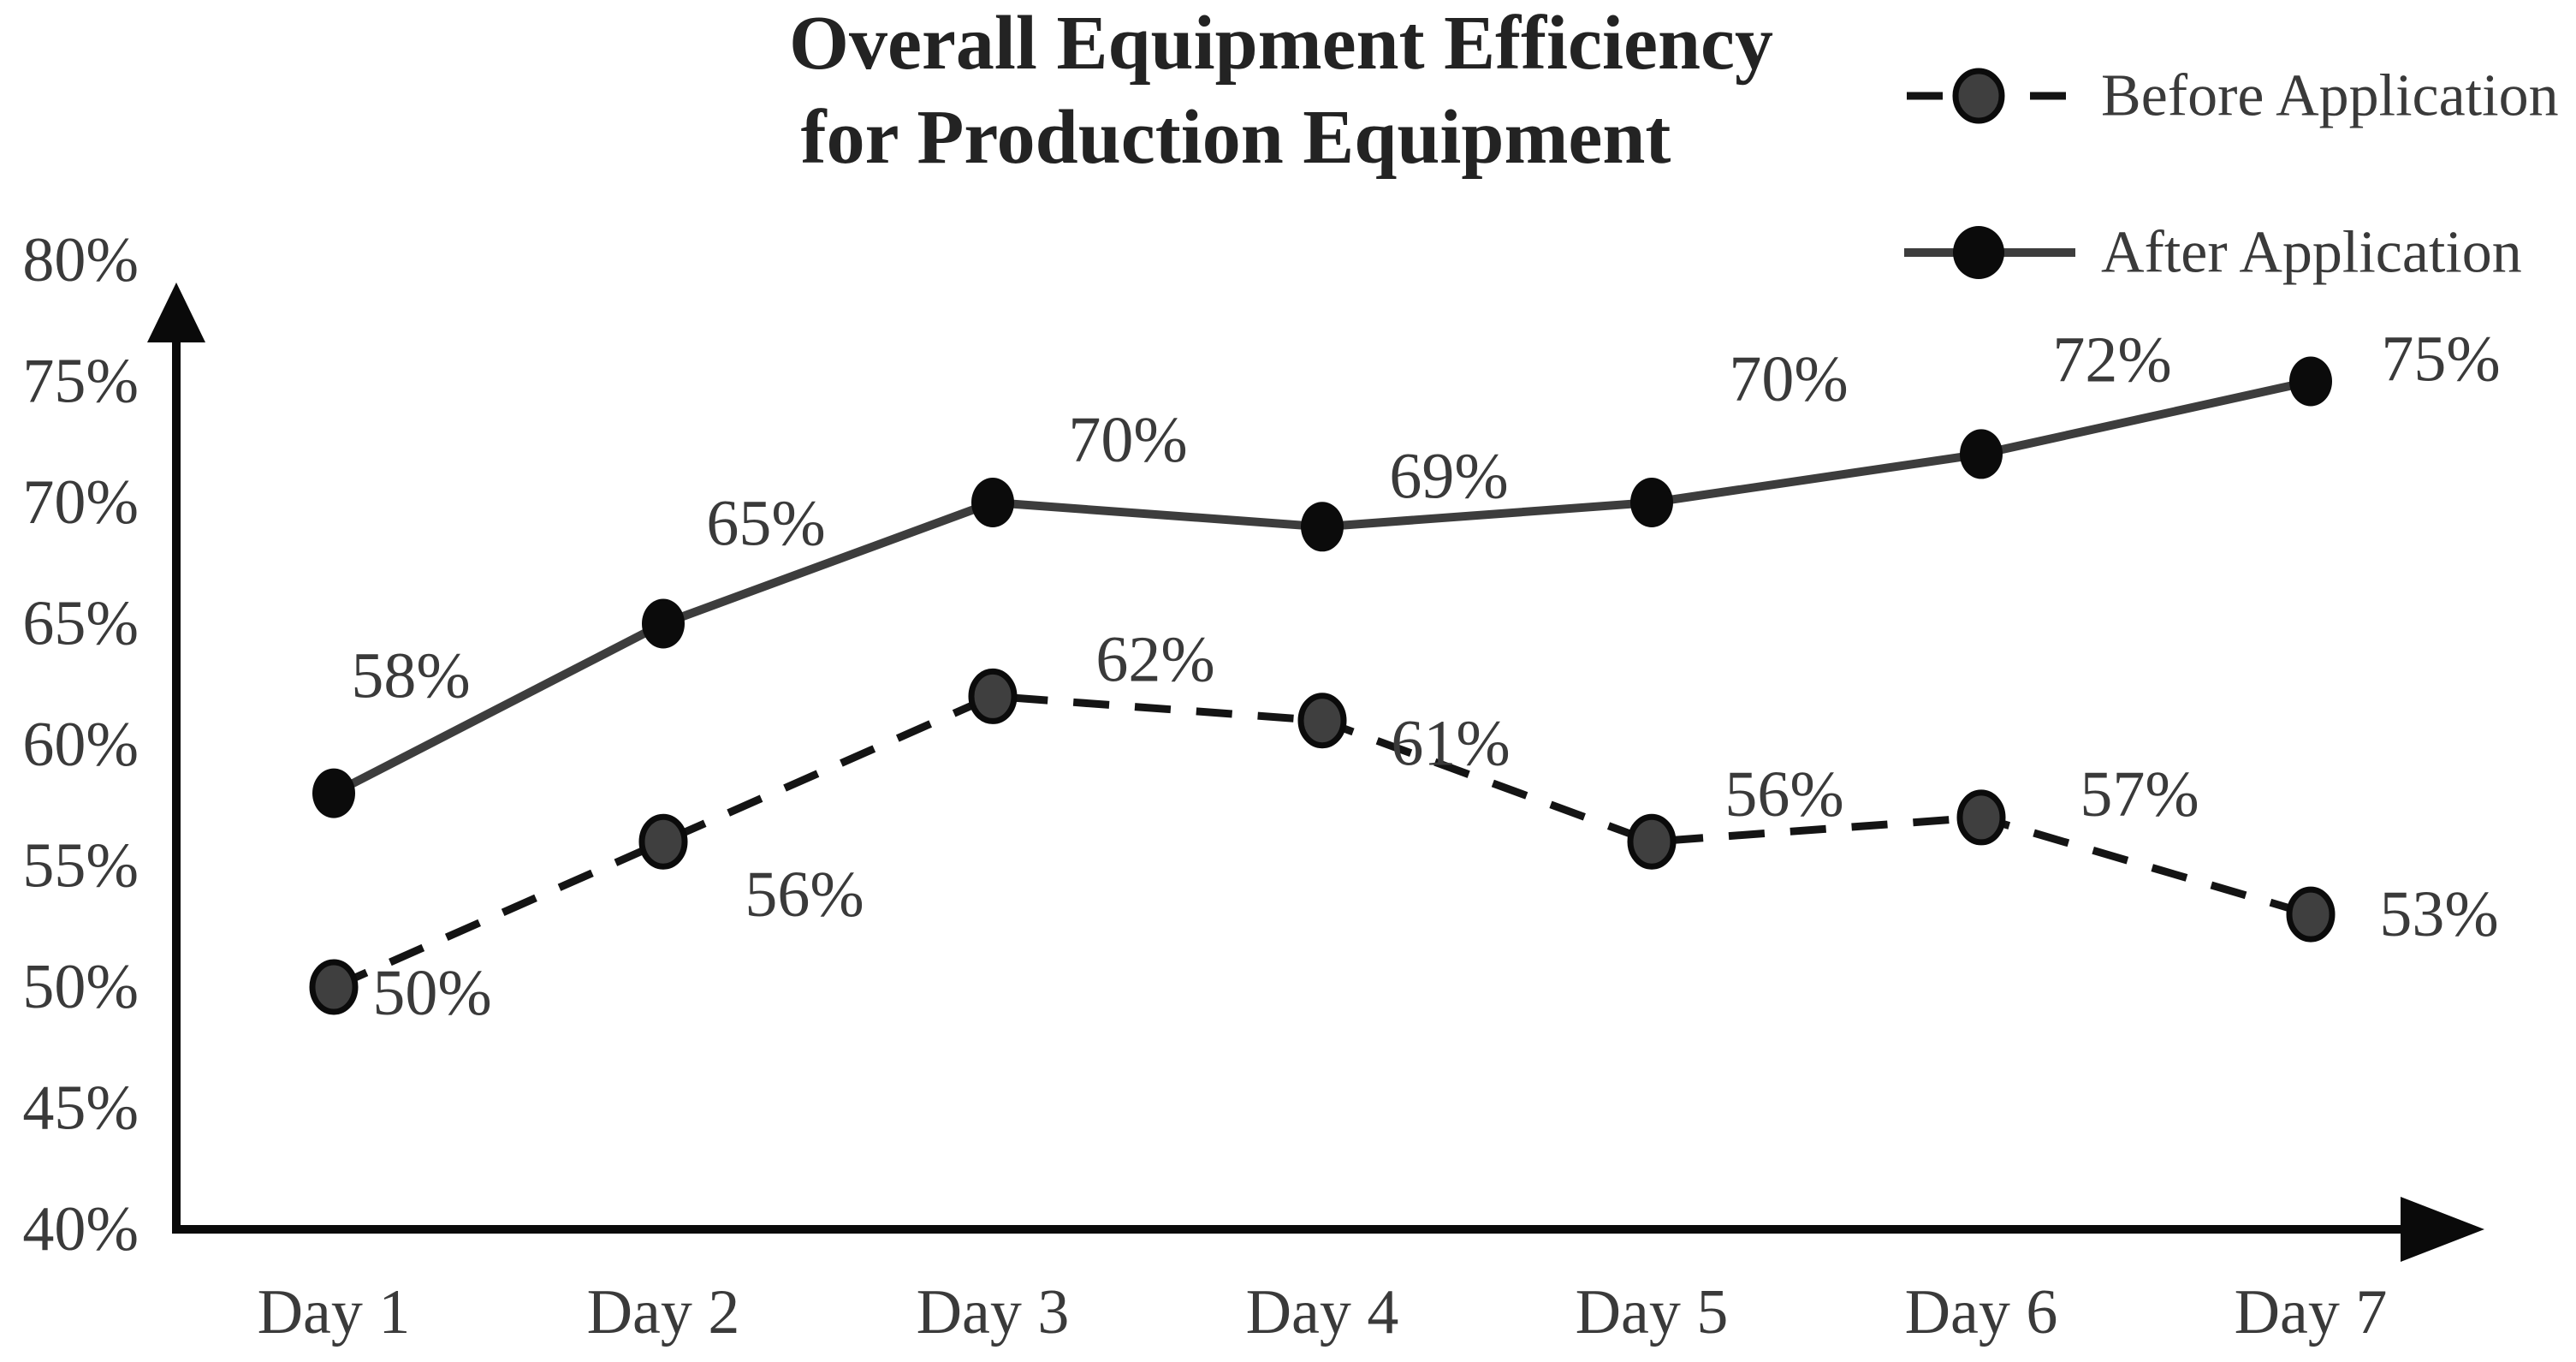  Describe the element at coordinates (2440, 360) in the screenshot. I see `data-point-label-after-application: 75%` at that location.